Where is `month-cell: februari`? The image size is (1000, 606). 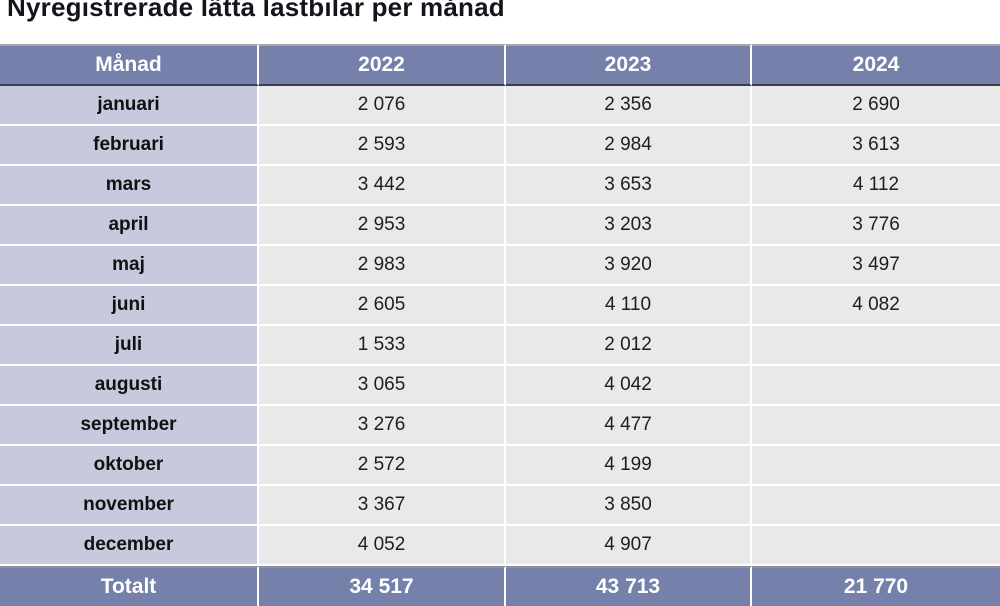 month-cell: februari is located at coordinates (129, 146).